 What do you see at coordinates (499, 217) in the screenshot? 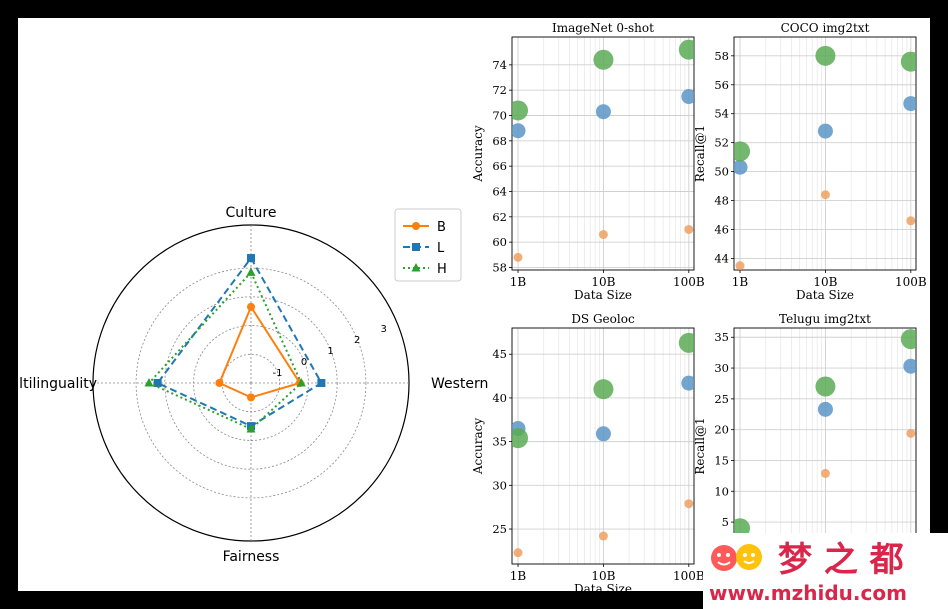
I see `y-tick-label: 62` at bounding box center [499, 217].